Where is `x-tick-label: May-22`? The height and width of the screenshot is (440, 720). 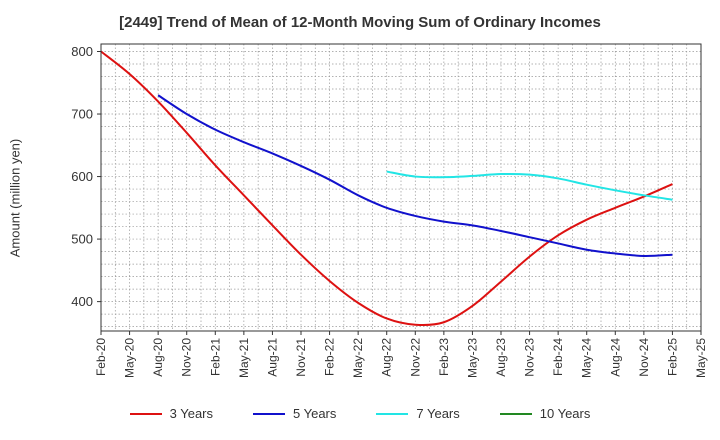
x-tick-label: May-22 is located at coordinates (358, 358).